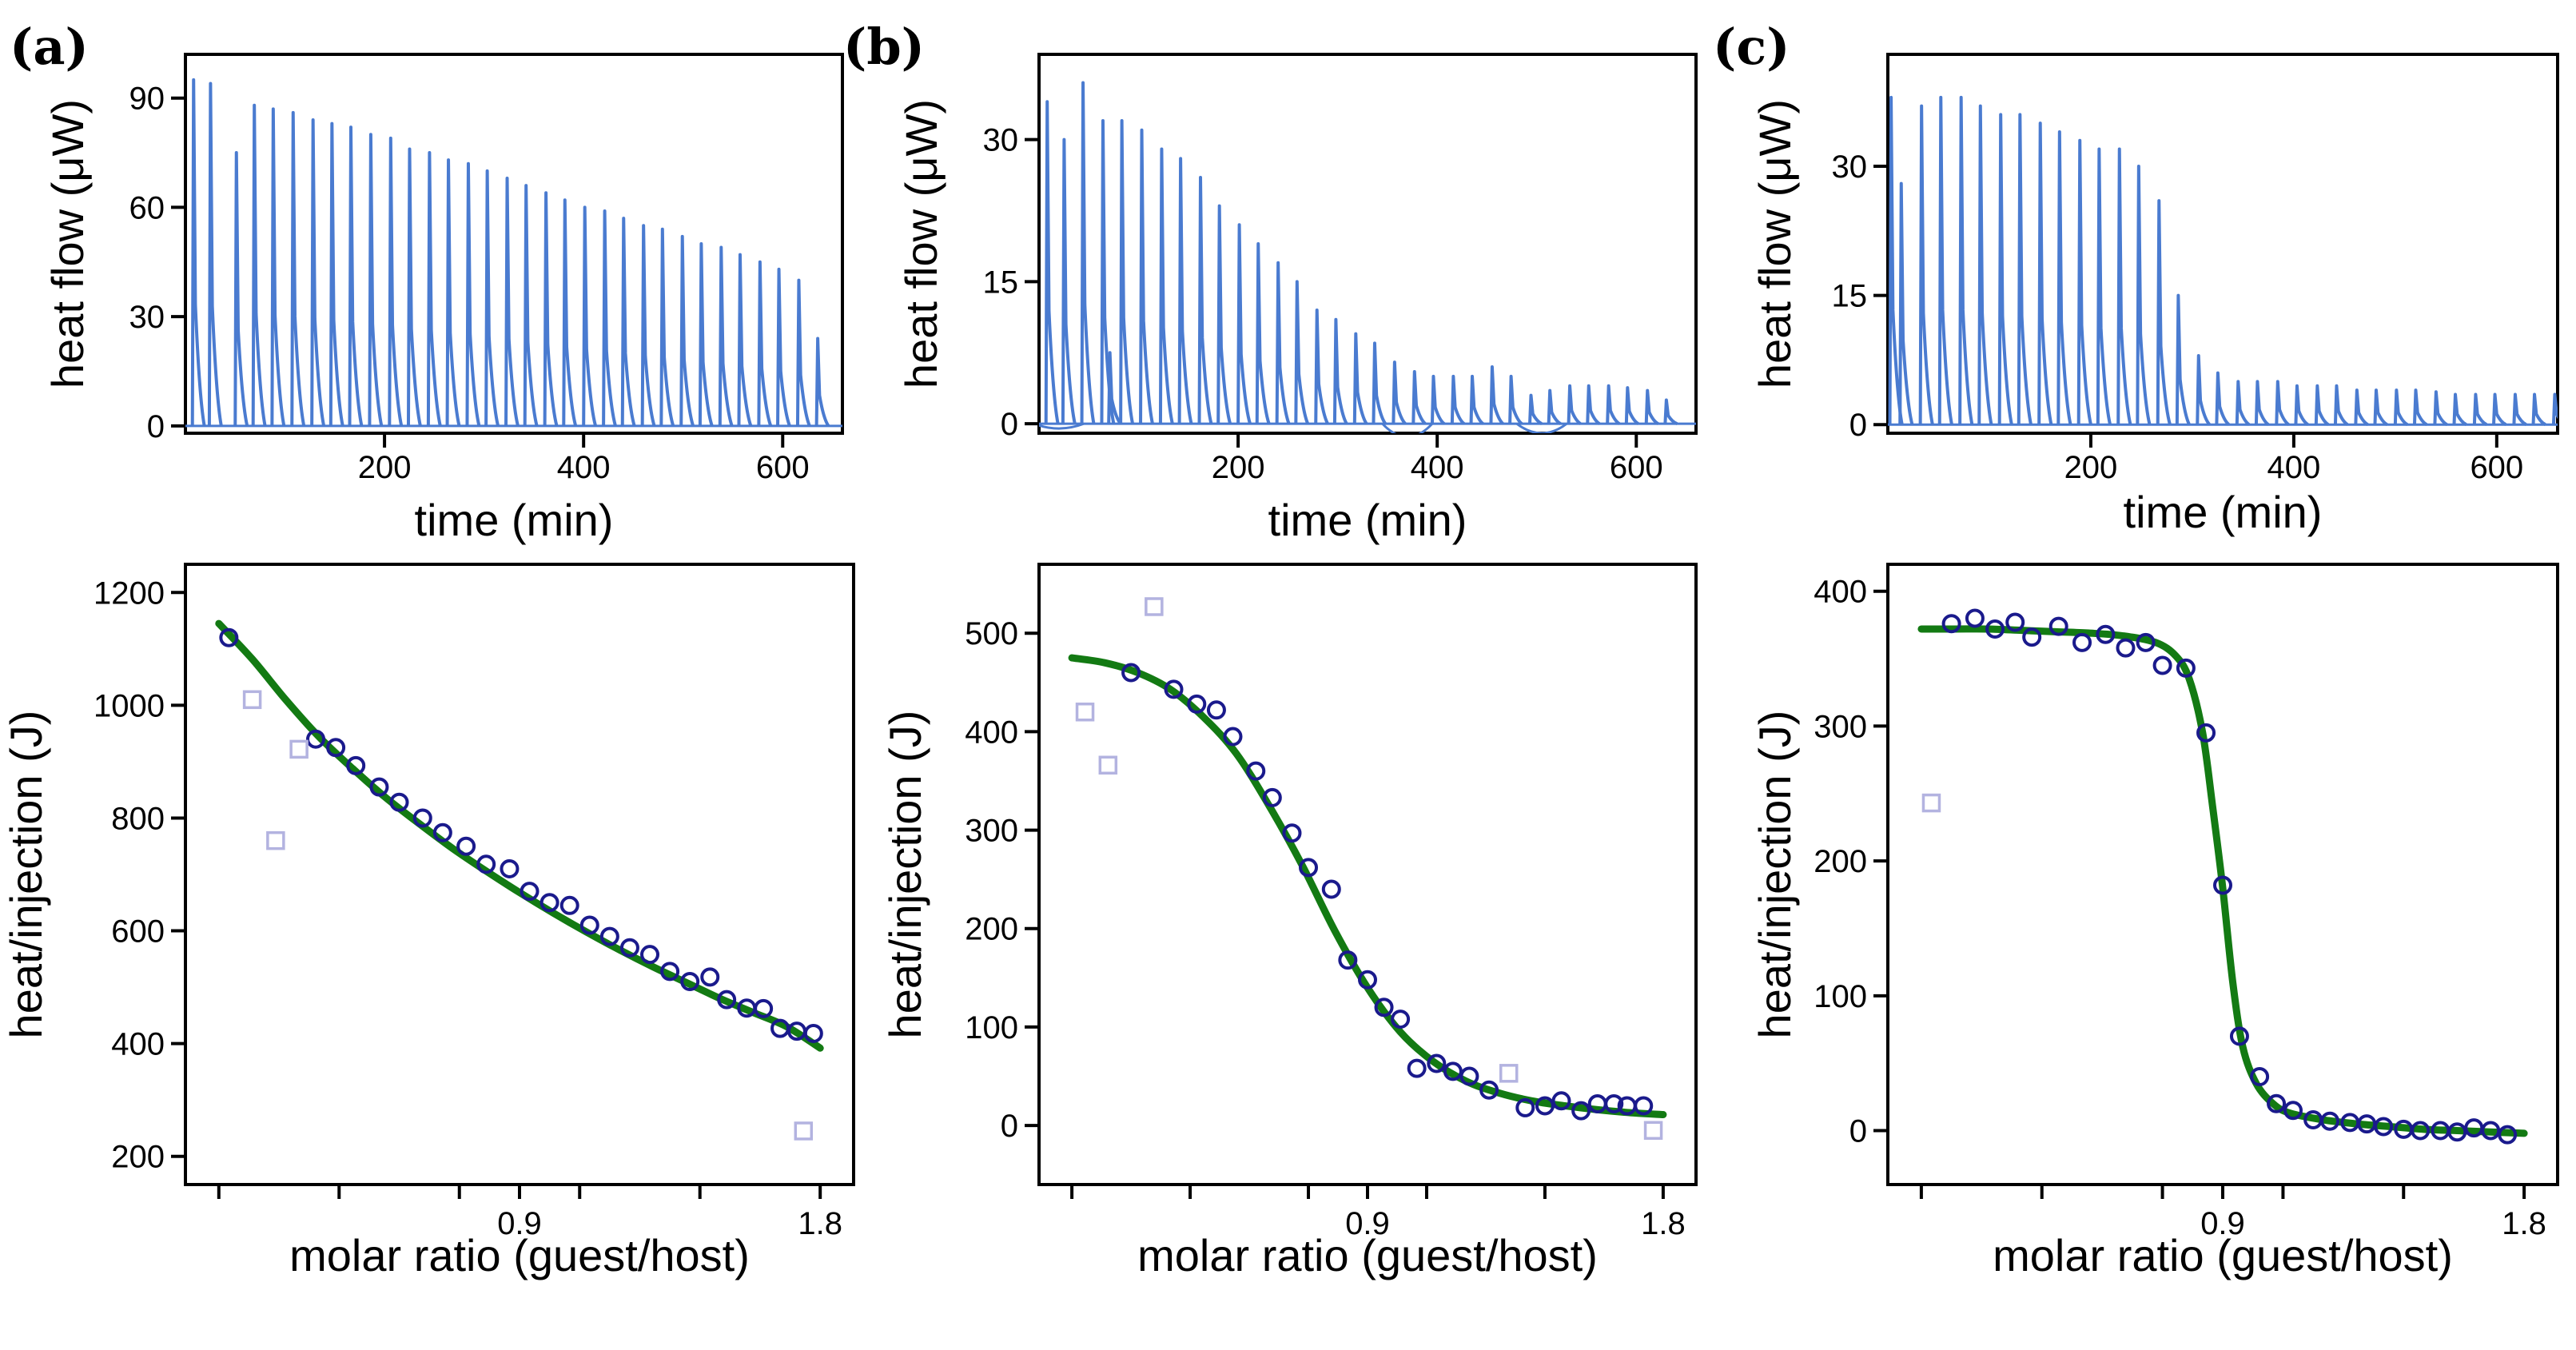 The height and width of the screenshot is (1350, 2576). I want to click on x-tick-label: 200, so click(1238, 467).